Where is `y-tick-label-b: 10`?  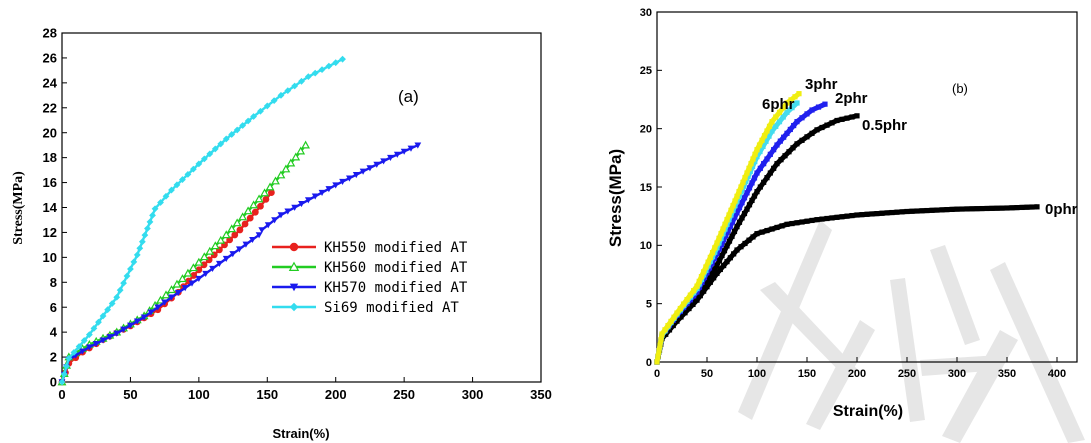
y-tick-label-b: 10 is located at coordinates (646, 246).